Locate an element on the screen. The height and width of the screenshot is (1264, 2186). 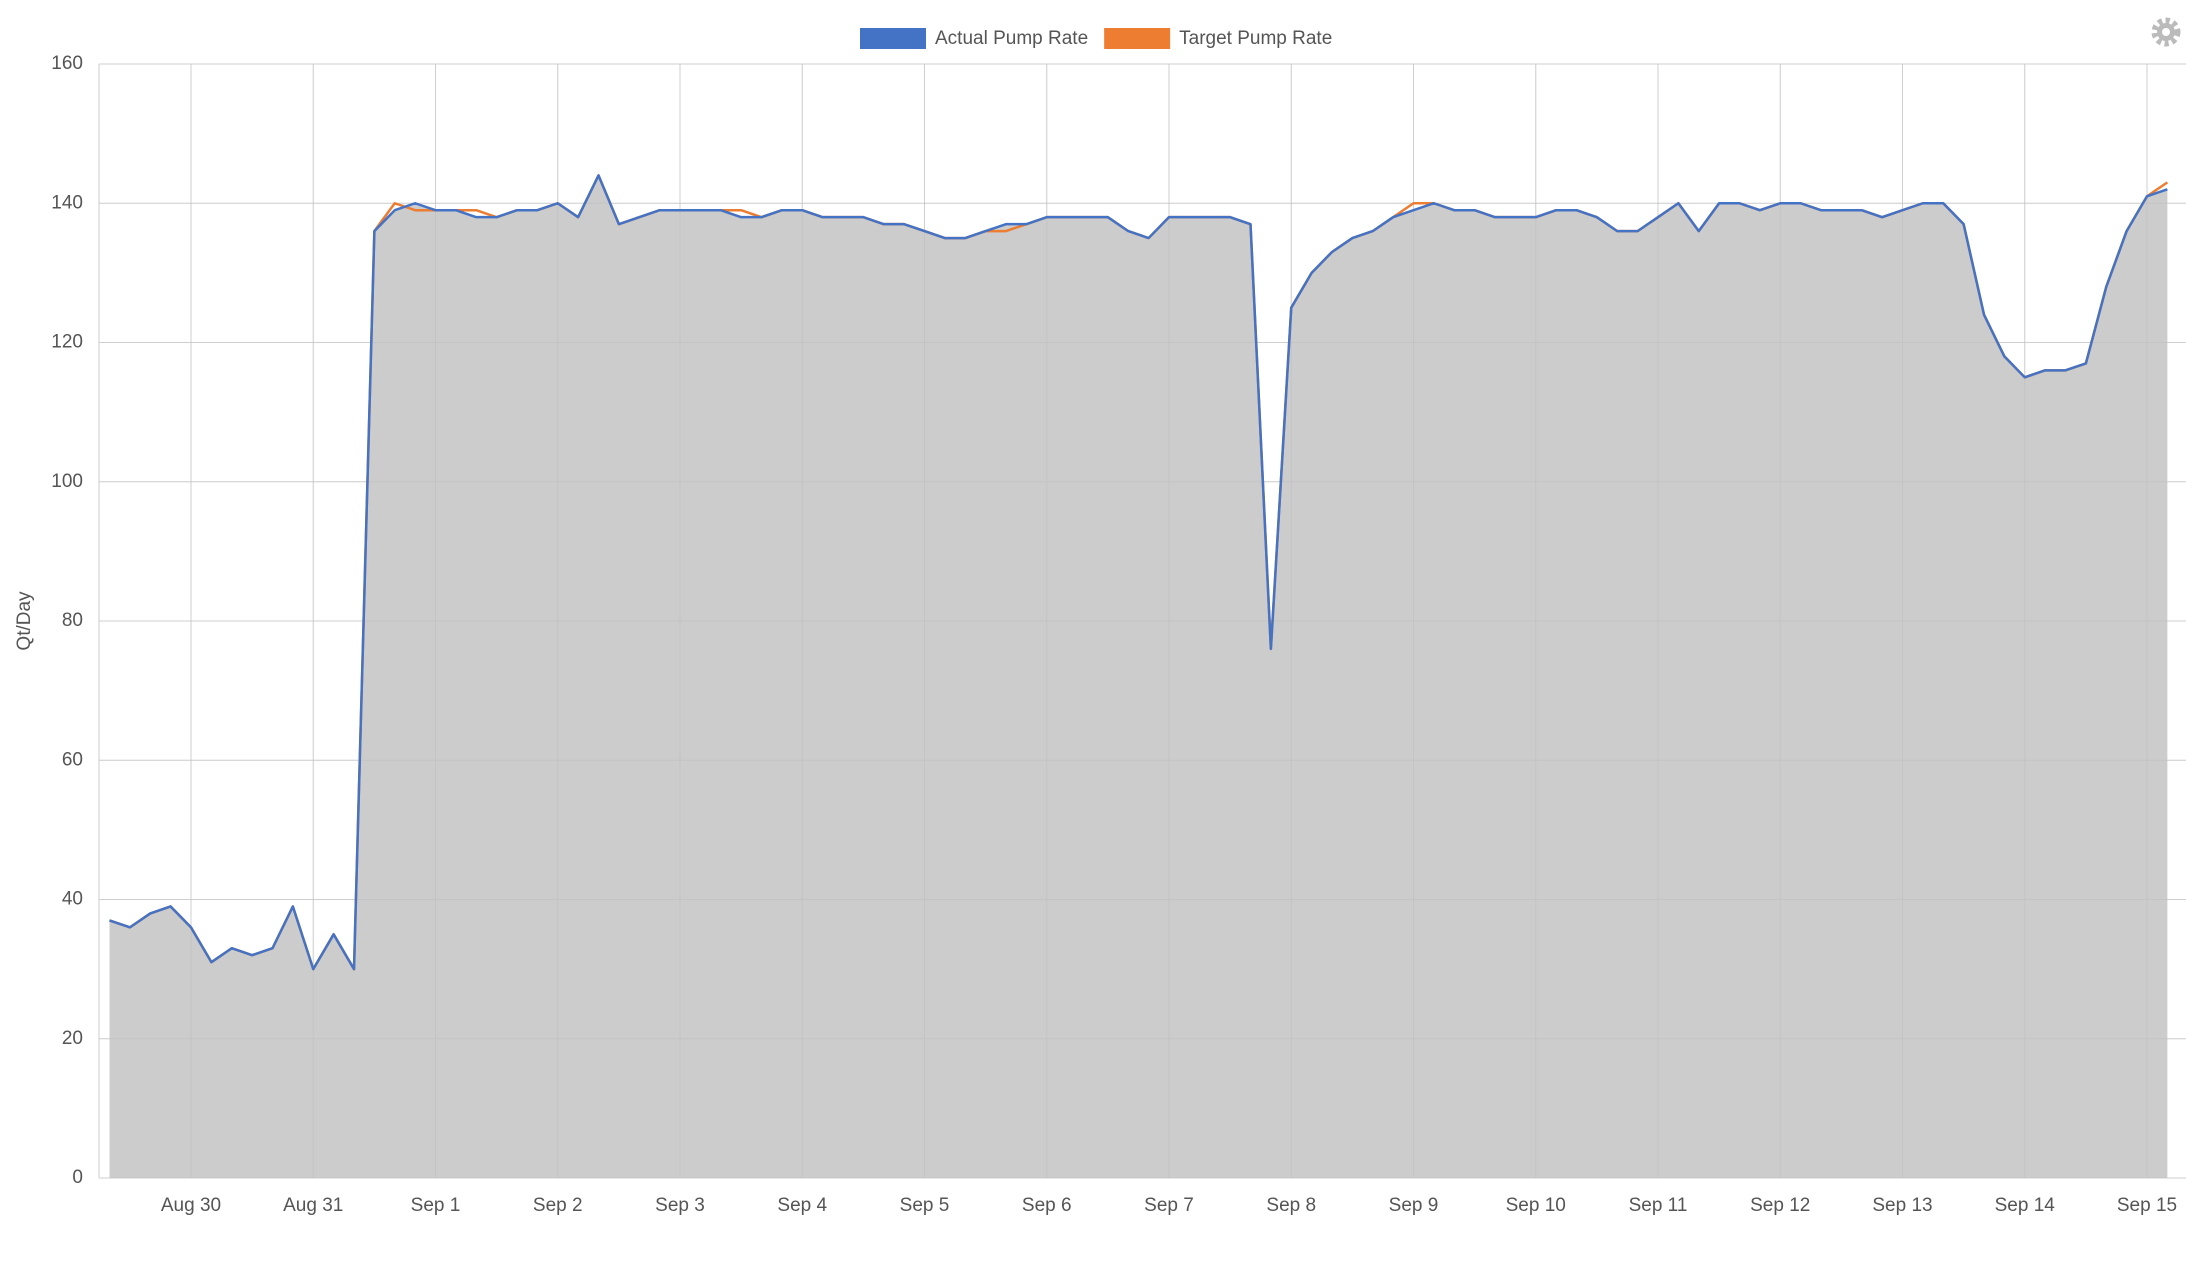
settings-icon is located at coordinates (2166, 32).